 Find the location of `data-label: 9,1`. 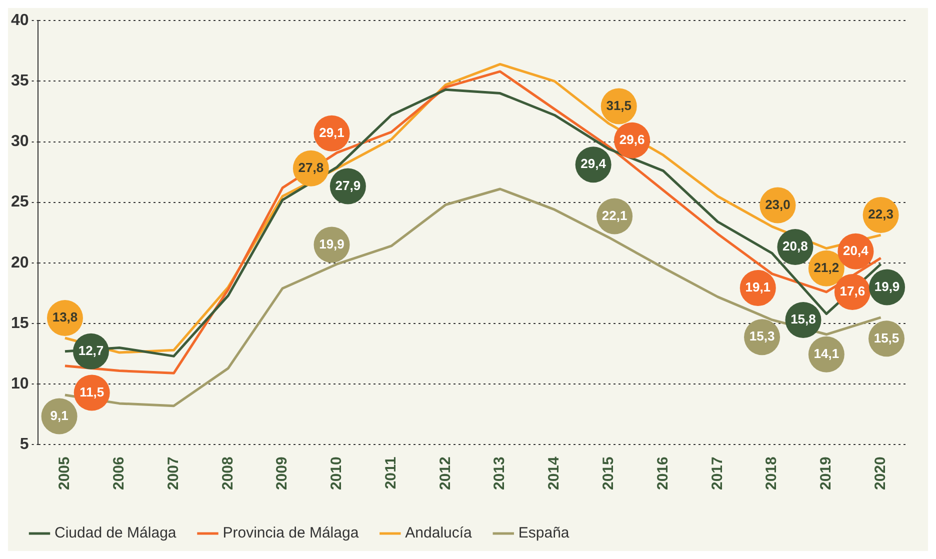

data-label: 9,1 is located at coordinates (59, 415).